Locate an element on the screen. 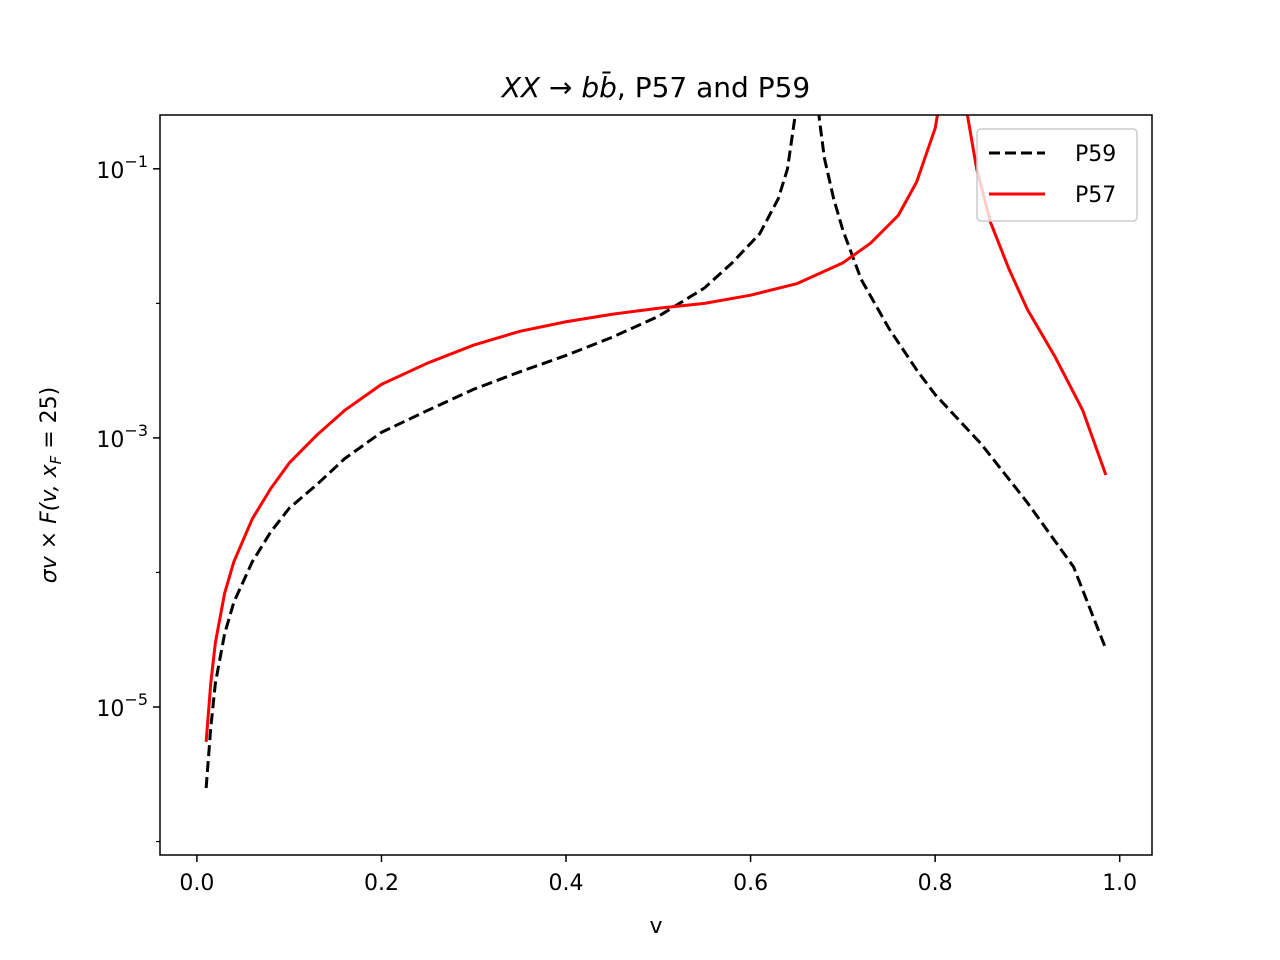 This screenshot has width=1280, height=960. y-axis-label: σv × F(v, xF = 25) is located at coordinates (51, 485).